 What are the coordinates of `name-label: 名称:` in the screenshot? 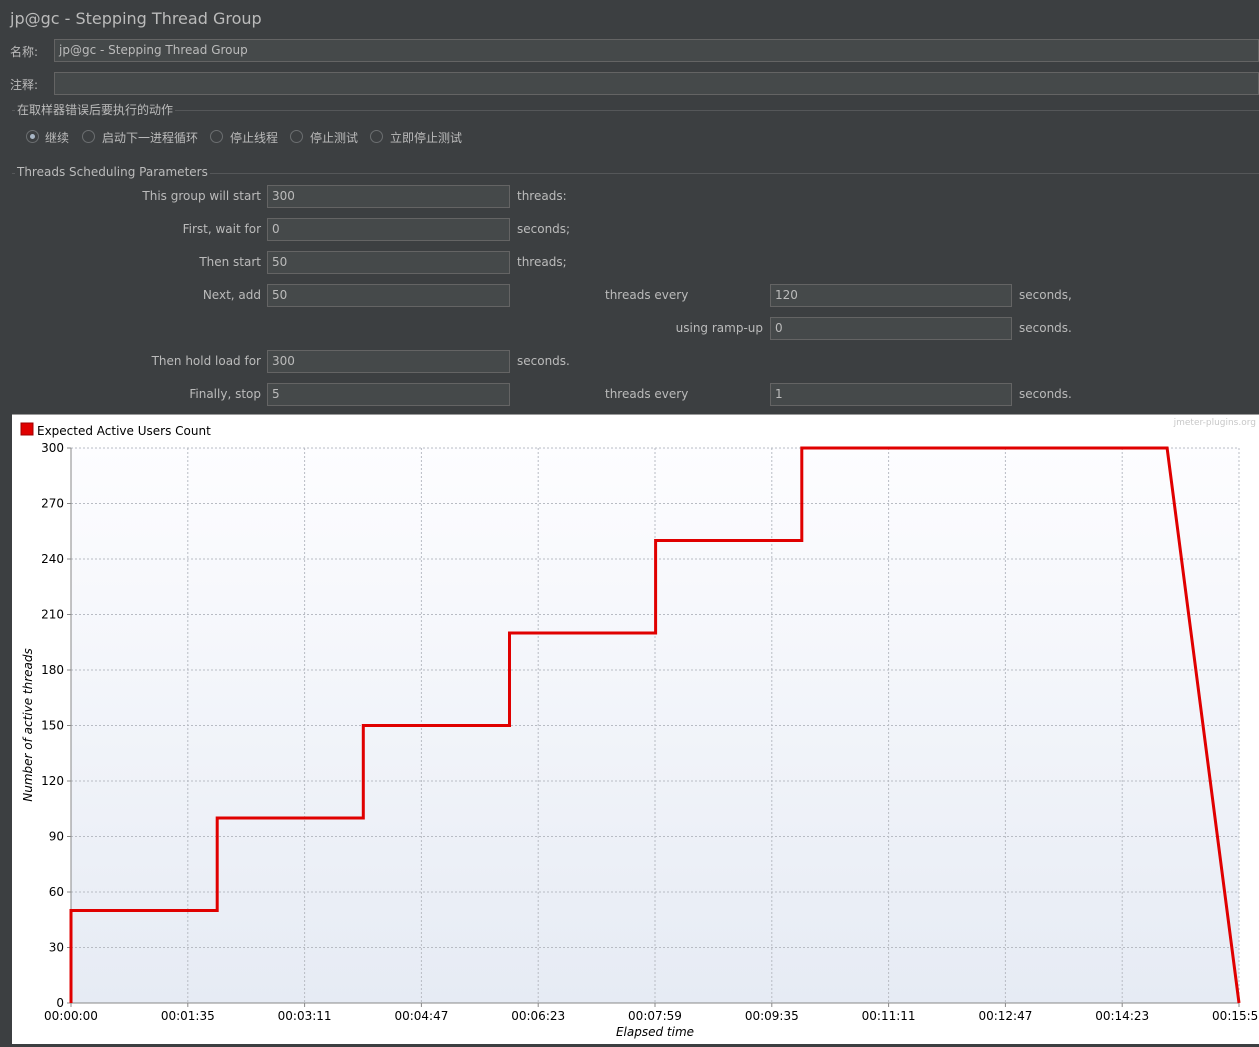 It's located at (24, 52).